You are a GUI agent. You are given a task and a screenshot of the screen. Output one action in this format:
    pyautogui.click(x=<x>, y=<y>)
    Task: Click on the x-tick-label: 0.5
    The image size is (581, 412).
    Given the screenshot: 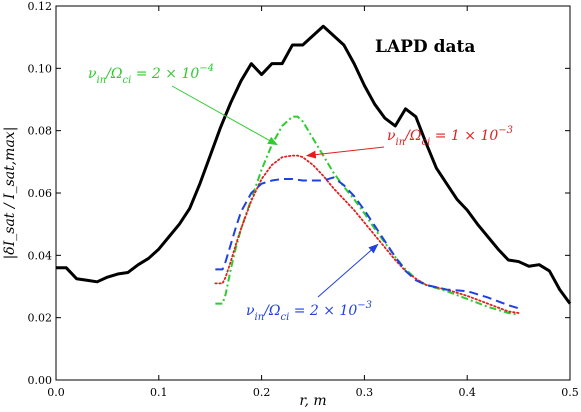 What is the action you would take?
    pyautogui.click(x=570, y=392)
    